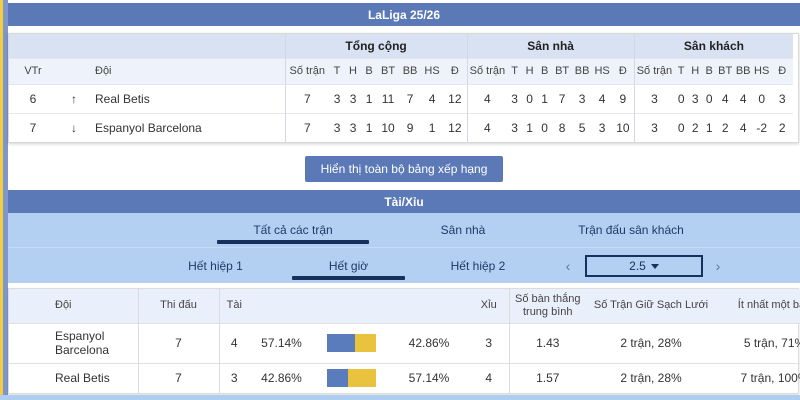  I want to click on period-tab-row: Hết hiệp 1 Hết giờ Hết hiệp 2 ‹ 2.5 ›, so click(404, 265).